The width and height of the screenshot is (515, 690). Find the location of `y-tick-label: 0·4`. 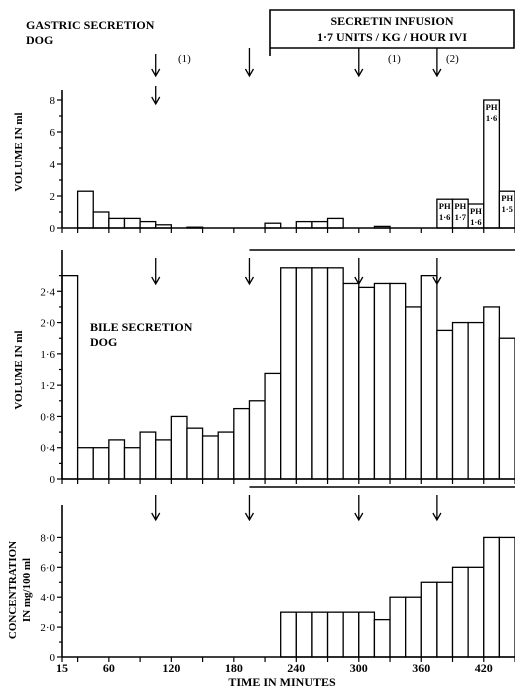

y-tick-label: 0·4 is located at coordinates (47, 449).